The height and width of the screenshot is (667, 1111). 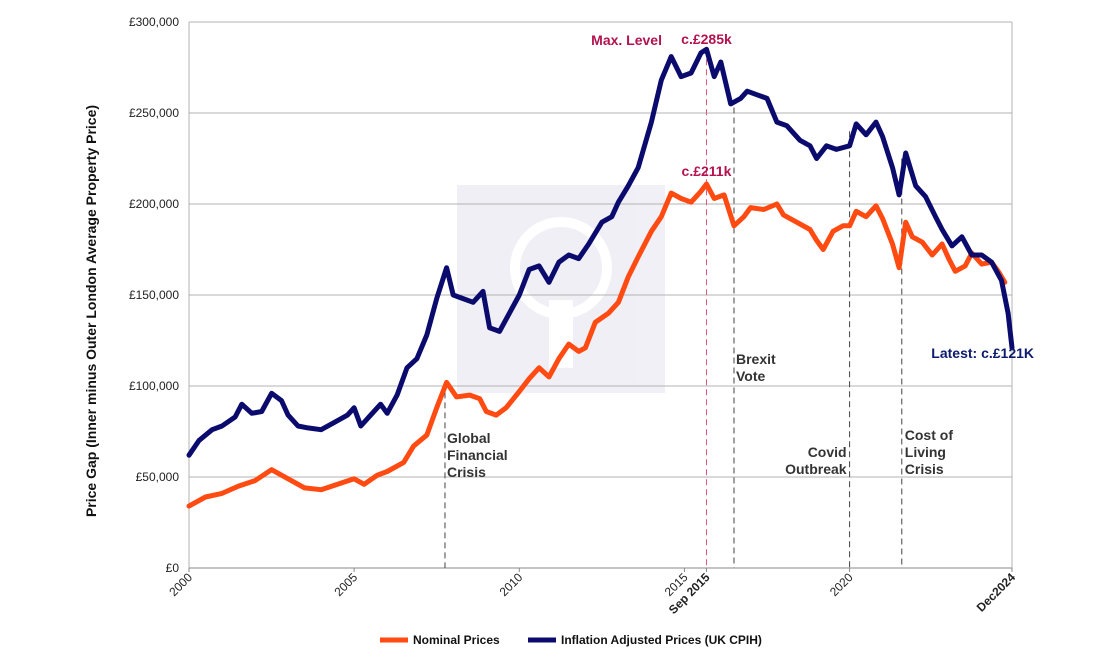 What do you see at coordinates (154, 22) in the screenshot?
I see `y-tick-label: £300,000` at bounding box center [154, 22].